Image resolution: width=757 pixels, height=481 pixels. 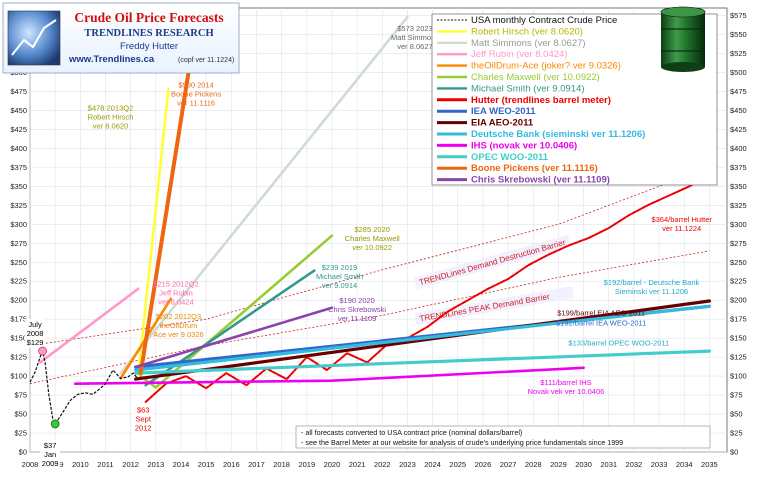 What do you see at coordinates (55, 424) in the screenshot?
I see `low-marker` at bounding box center [55, 424].